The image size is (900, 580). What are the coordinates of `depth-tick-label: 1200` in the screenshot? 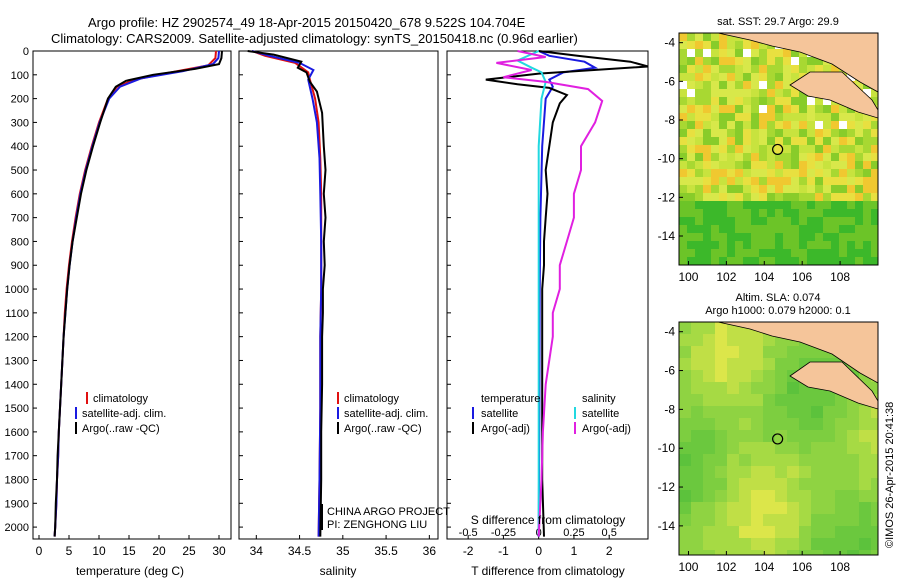 It's located at (17, 338).